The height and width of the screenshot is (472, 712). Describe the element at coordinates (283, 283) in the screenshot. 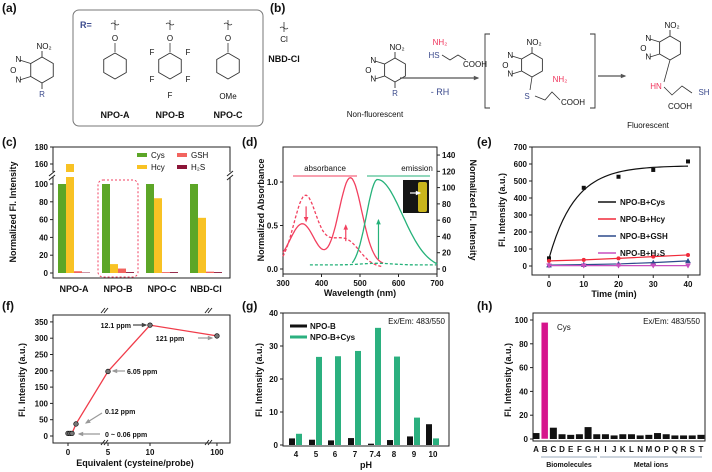

I see `x-tick-label: 300` at that location.